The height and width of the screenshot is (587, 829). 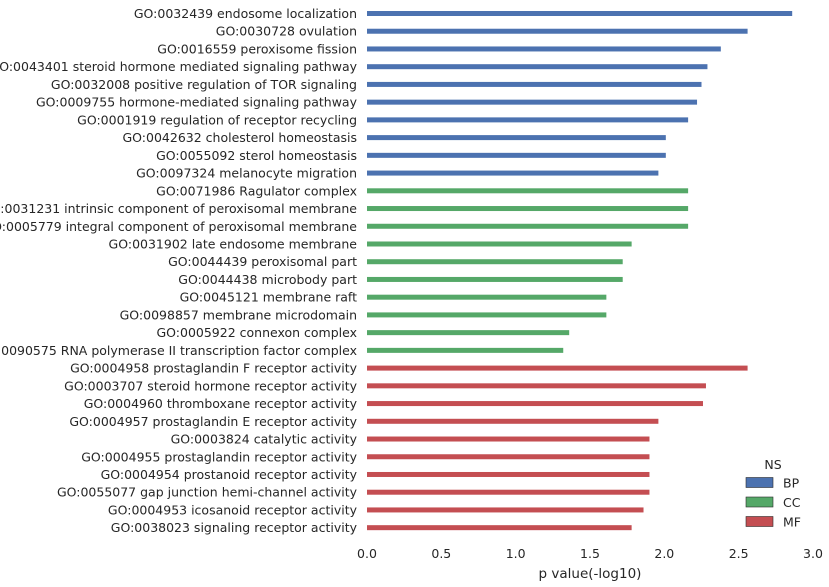 I want to click on category-label: GO:0044438 microbody part, so click(x=267, y=279).